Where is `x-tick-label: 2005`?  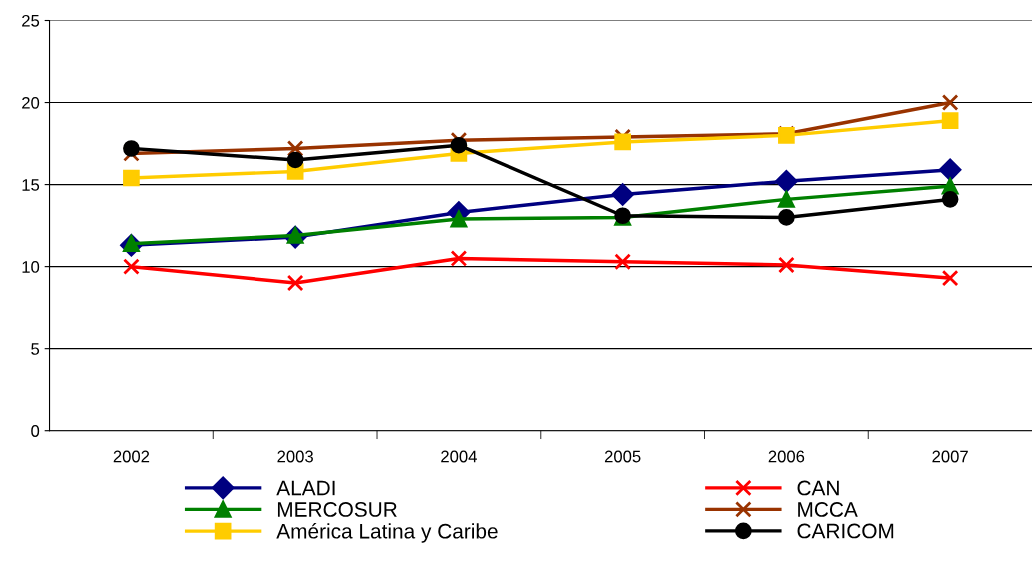
x-tick-label: 2005 is located at coordinates (622, 456).